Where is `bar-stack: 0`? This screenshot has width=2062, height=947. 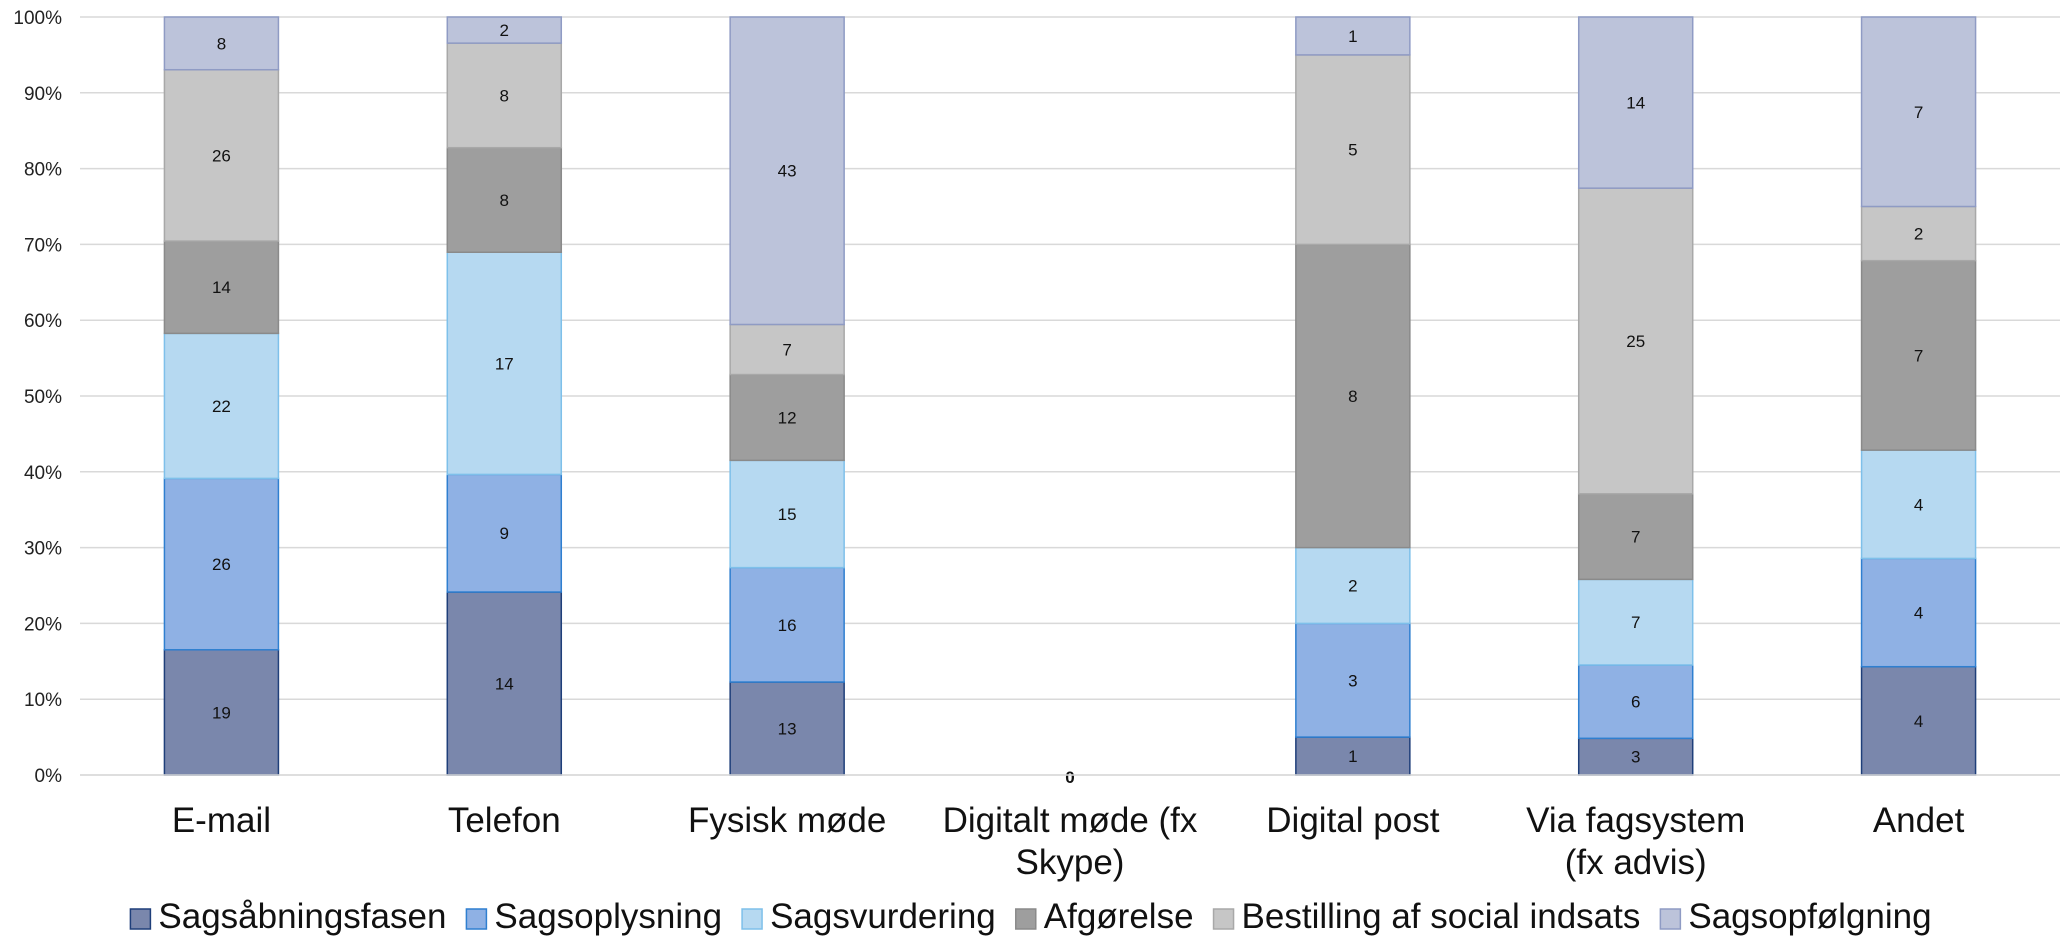
bar-stack: 0 is located at coordinates (1069, 777).